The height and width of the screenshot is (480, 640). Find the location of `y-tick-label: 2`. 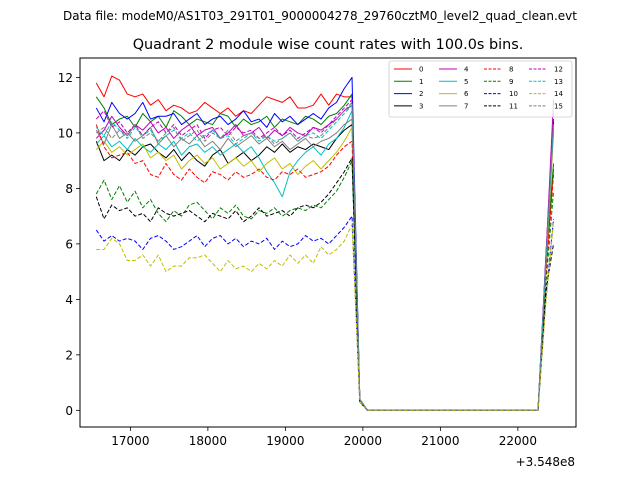

y-tick-label: 2 is located at coordinates (69, 355).